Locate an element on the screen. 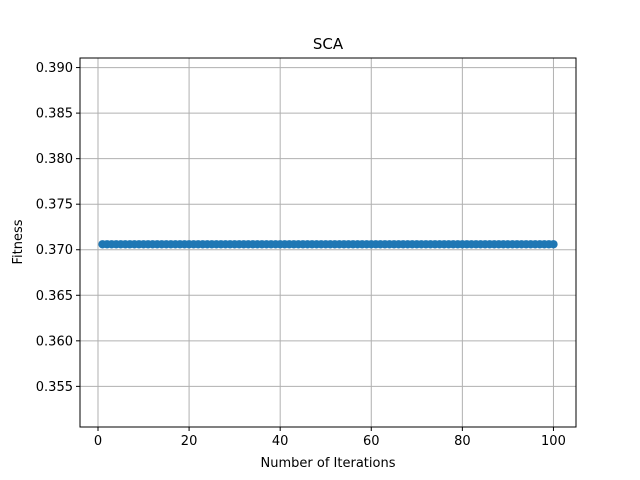 Image resolution: width=640 pixels, height=480 pixels. x-axis-ticks: 0 20 40 60 80 100 is located at coordinates (330, 438).